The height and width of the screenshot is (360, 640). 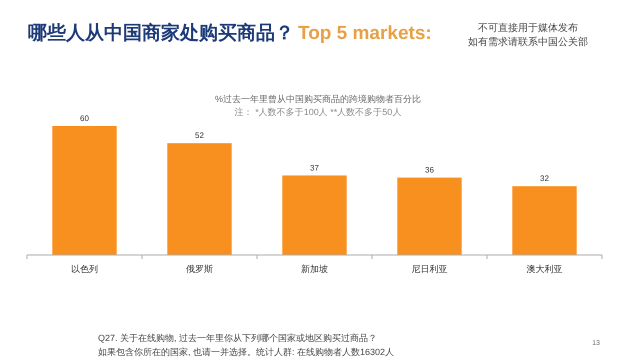 What do you see at coordinates (85, 118) in the screenshot?
I see `data-label: 60` at bounding box center [85, 118].